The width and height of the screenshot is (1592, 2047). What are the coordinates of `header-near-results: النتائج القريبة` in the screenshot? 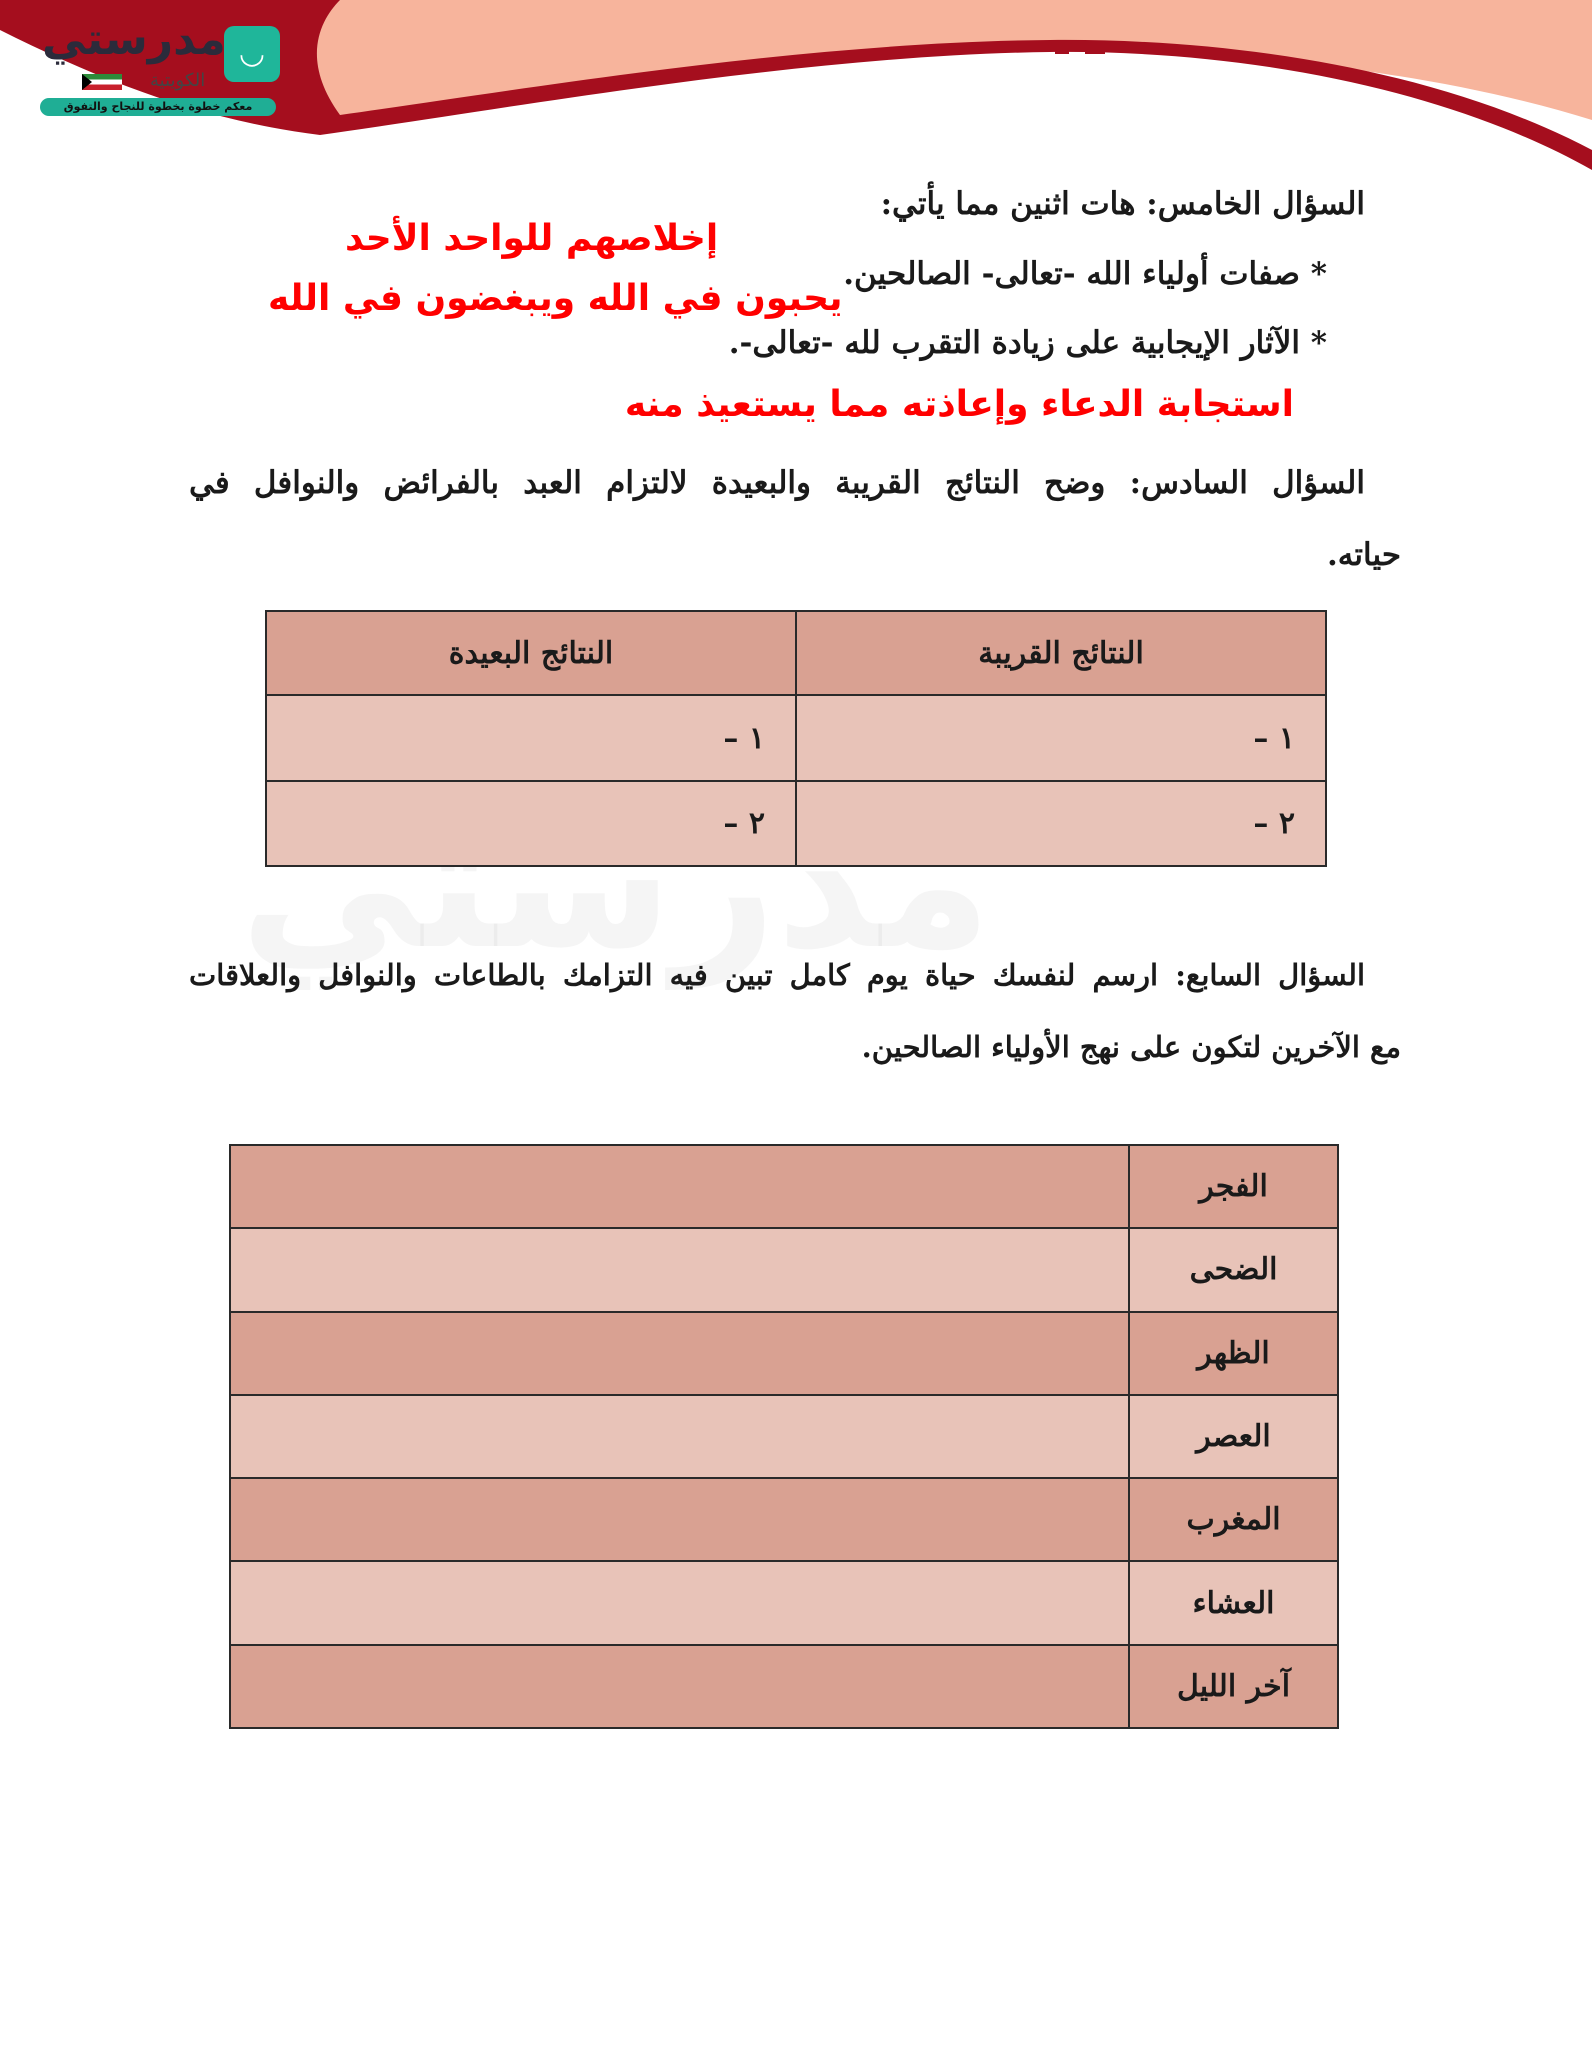 It's located at (1061, 653).